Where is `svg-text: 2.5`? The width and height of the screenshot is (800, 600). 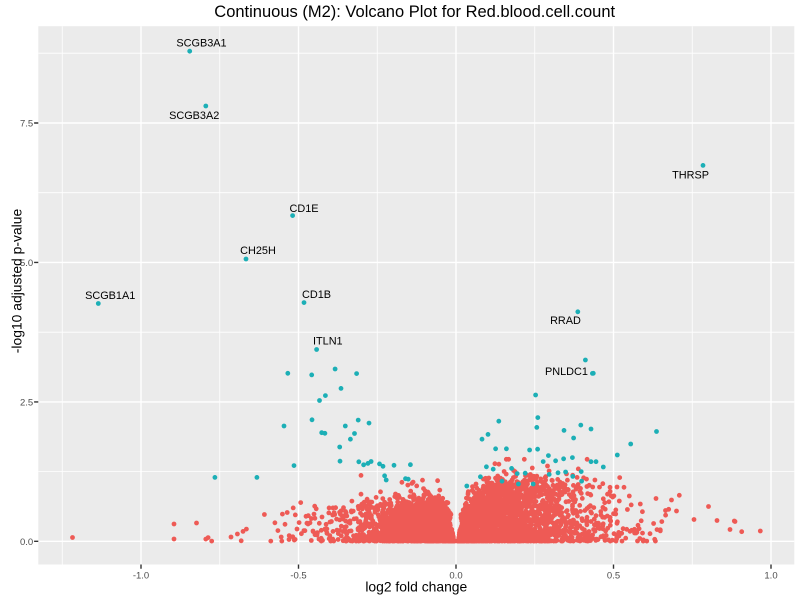 svg-text: 2.5 is located at coordinates (26, 403).